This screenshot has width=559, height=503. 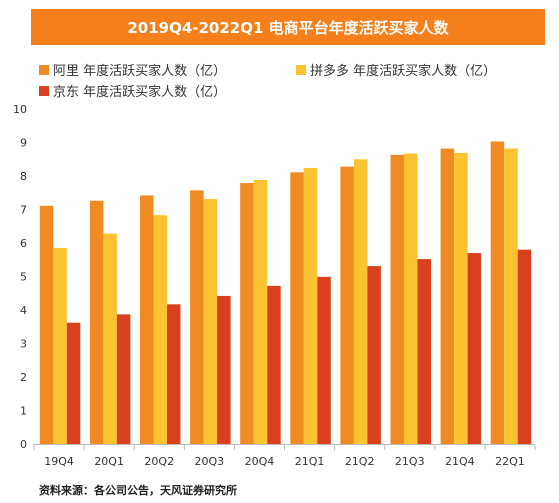 I want to click on legend-label-alibaba: 阿里 年度活跃买家人数（亿）, so click(x=140, y=71).